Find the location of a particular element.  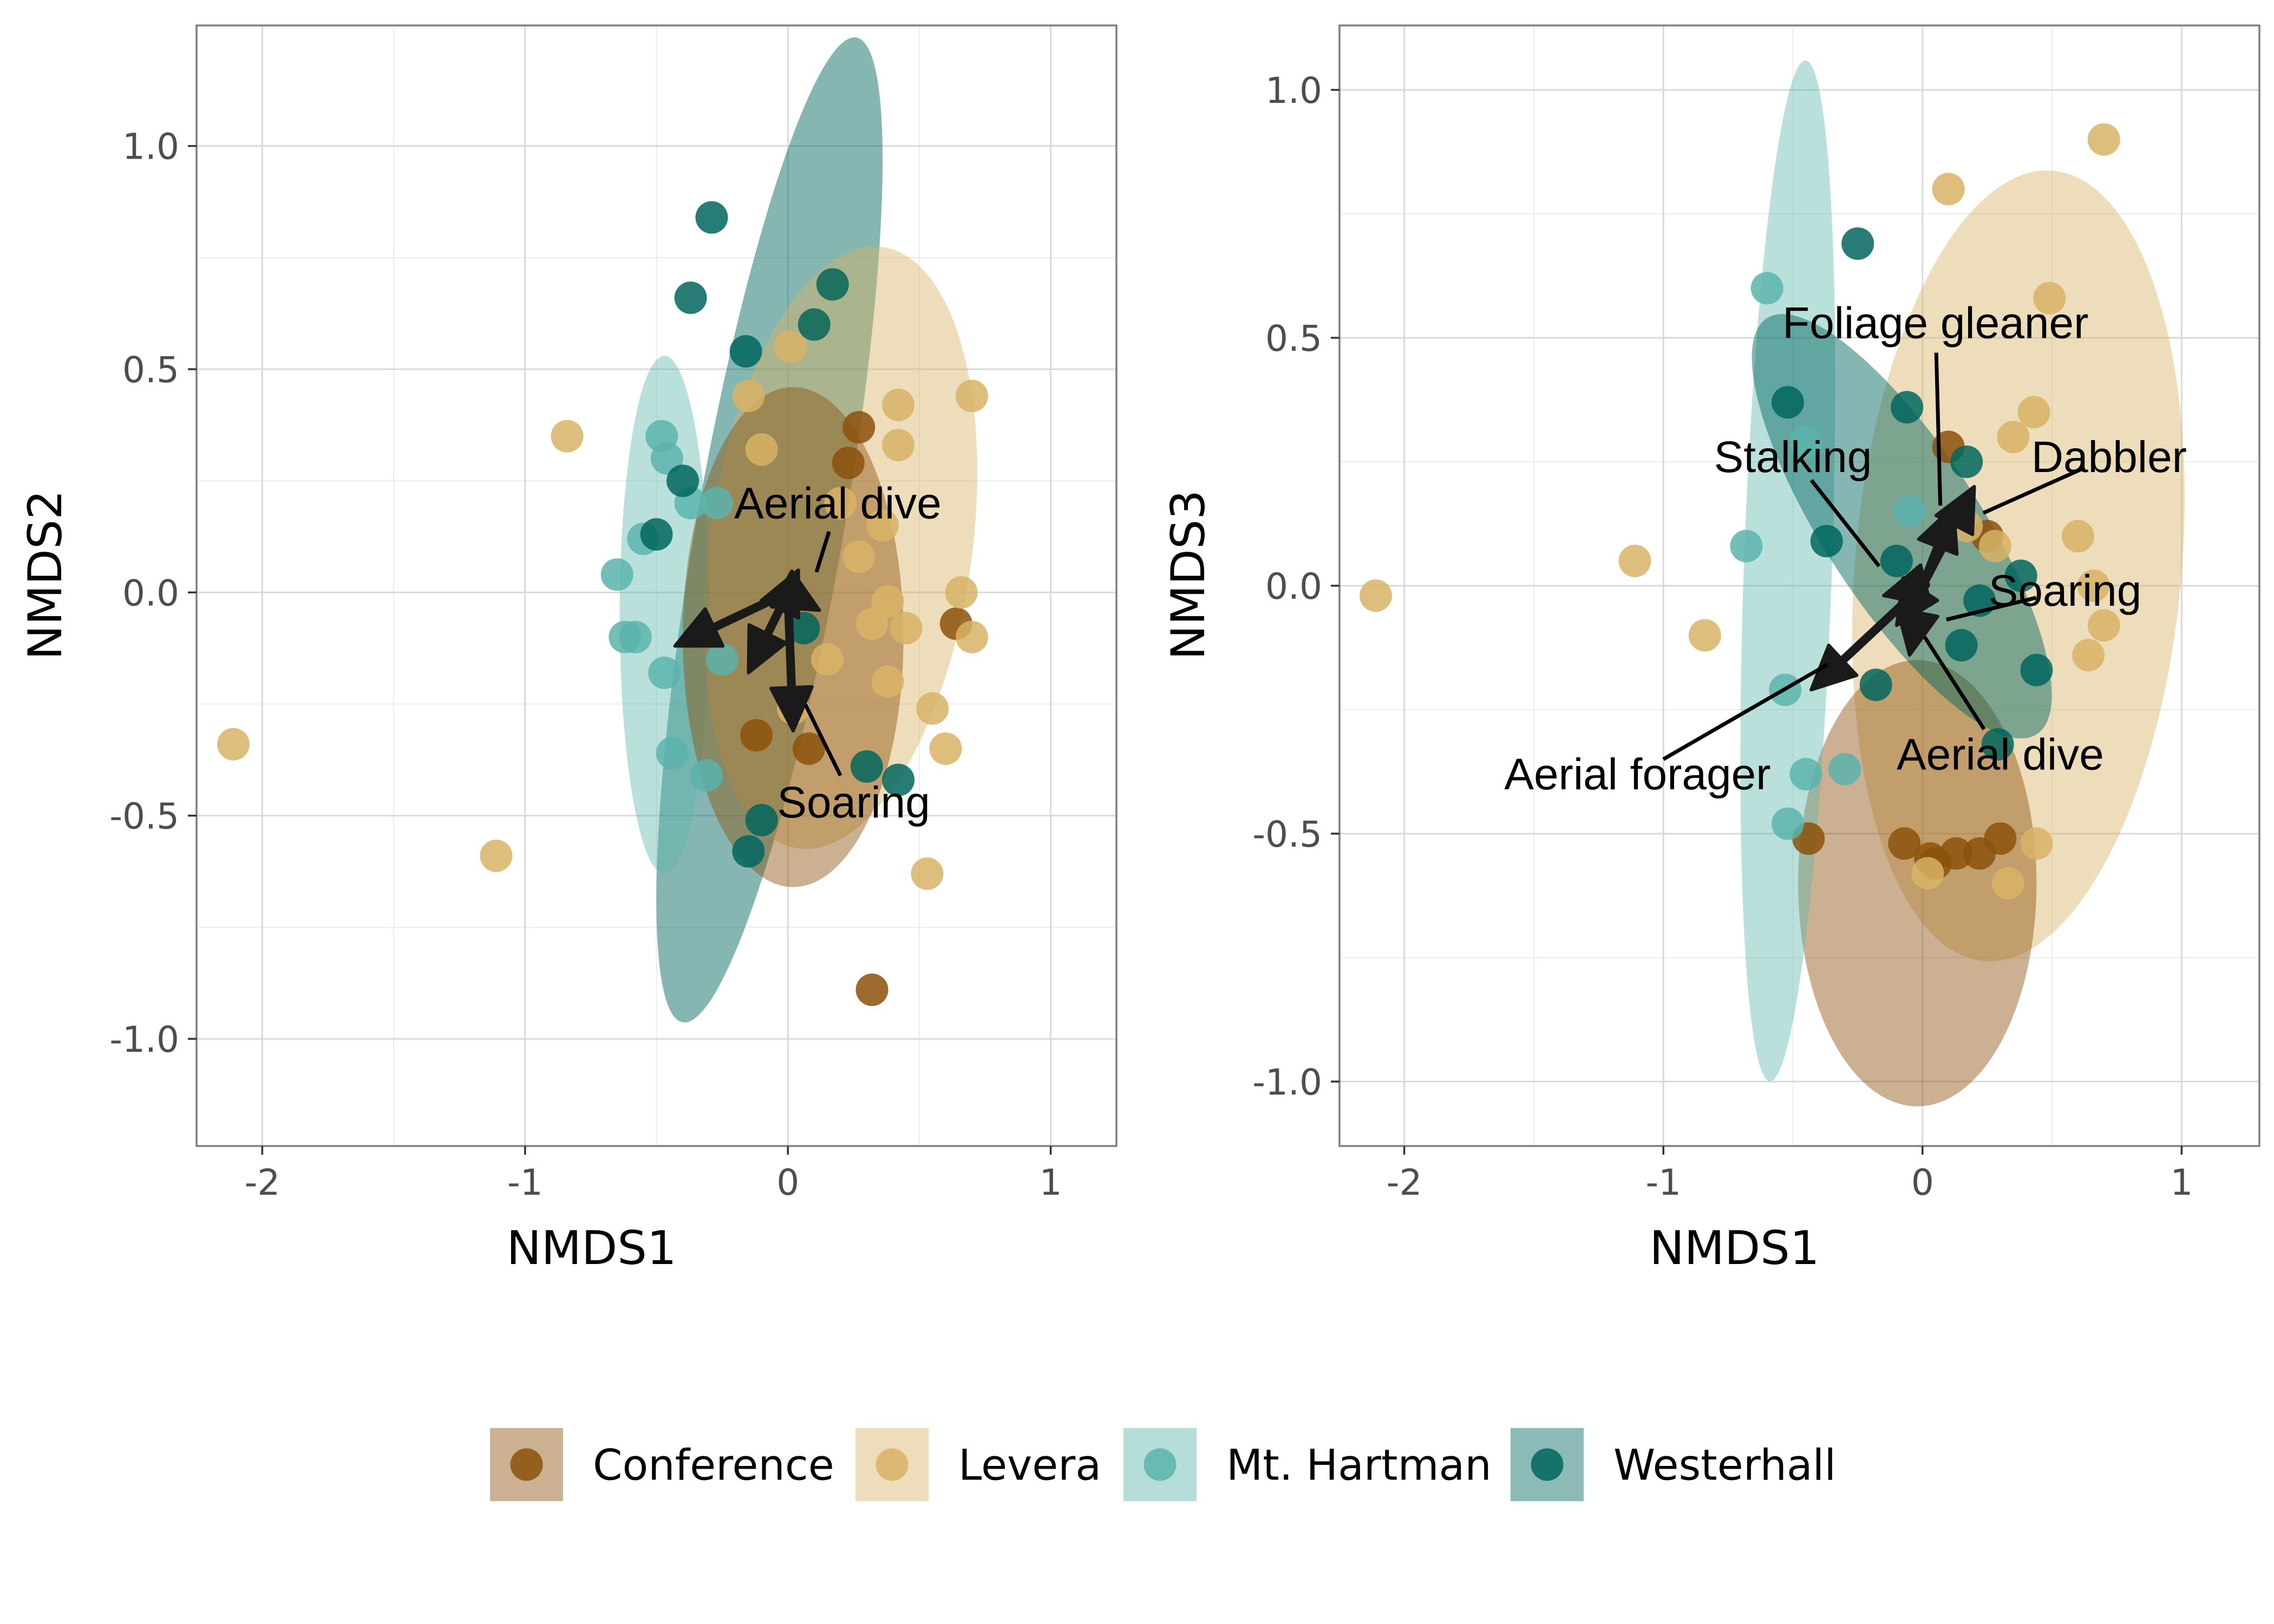

vector-label: Aerial forager is located at coordinates (1637, 774).